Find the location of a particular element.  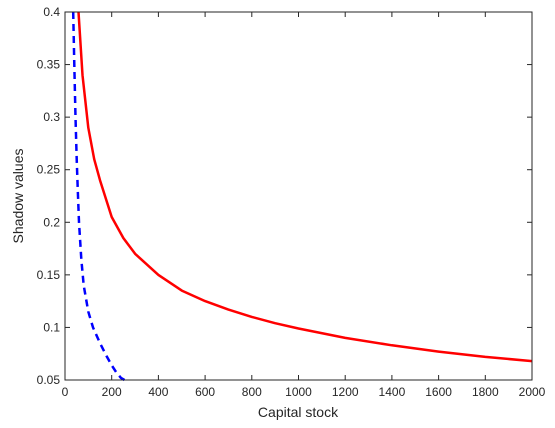

x-tick-label: 1200 is located at coordinates (345, 392).